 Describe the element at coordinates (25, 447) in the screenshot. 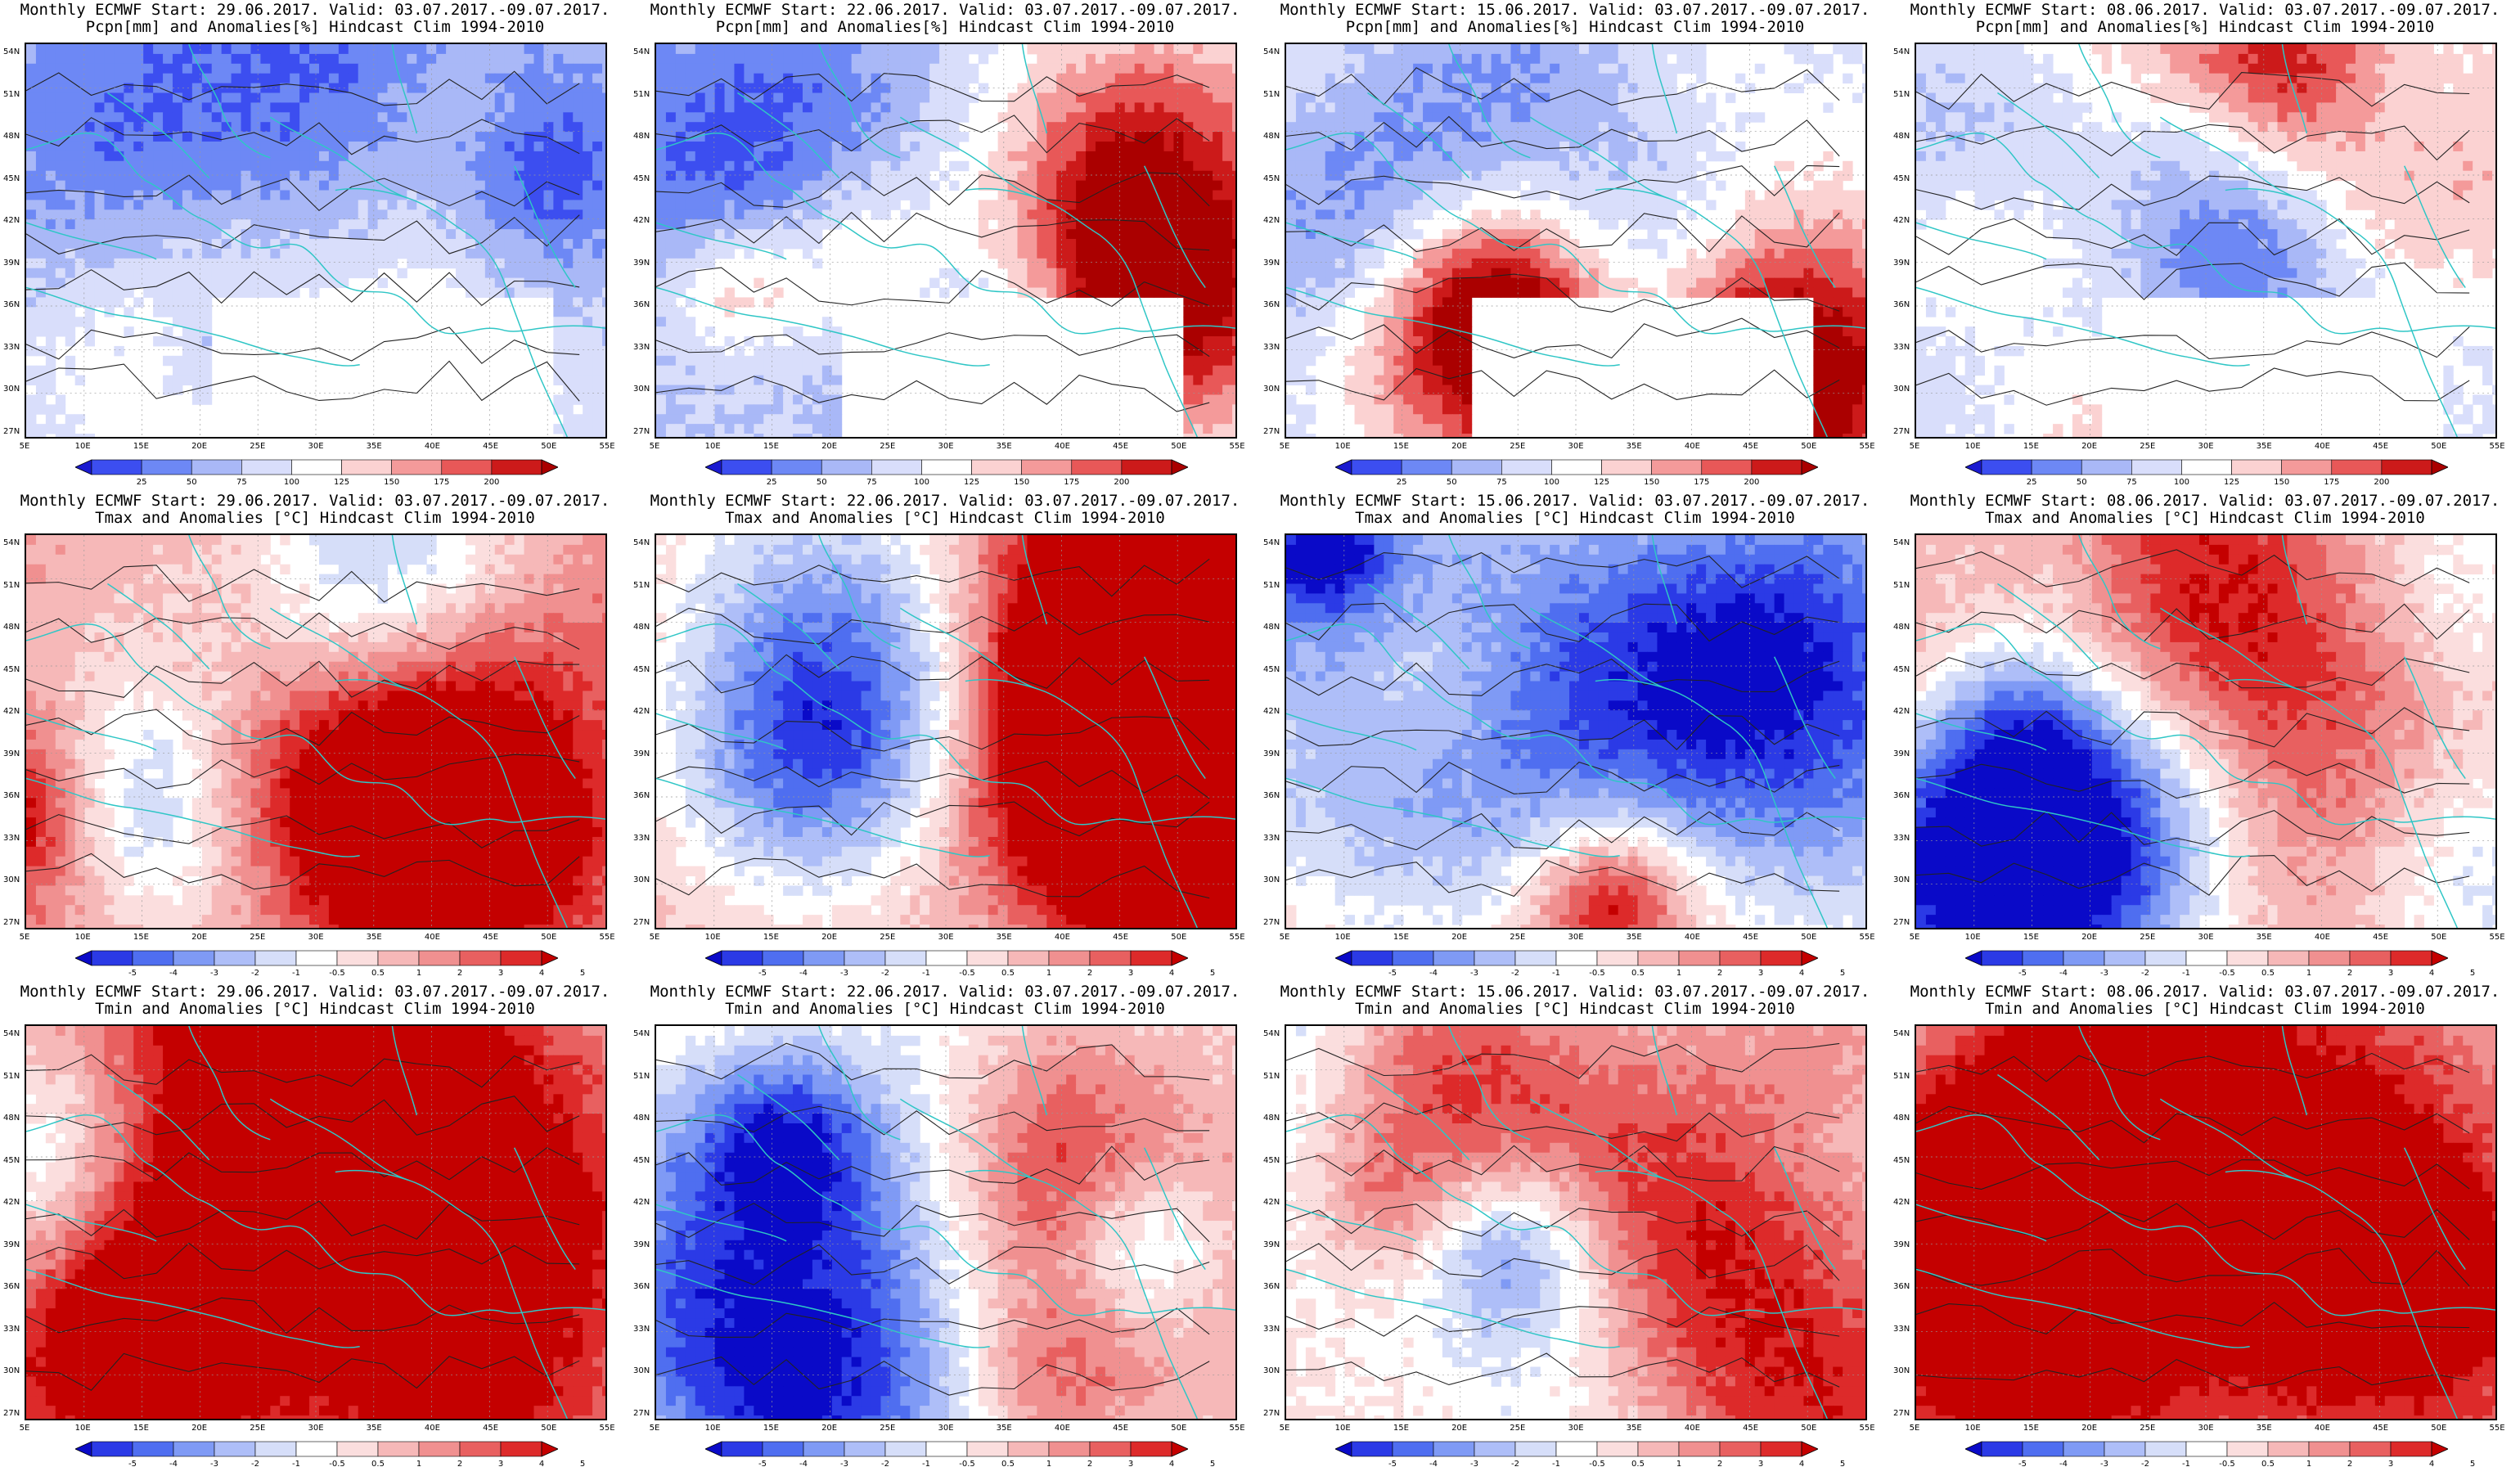

I see `longitude-tick-label: 5E` at that location.